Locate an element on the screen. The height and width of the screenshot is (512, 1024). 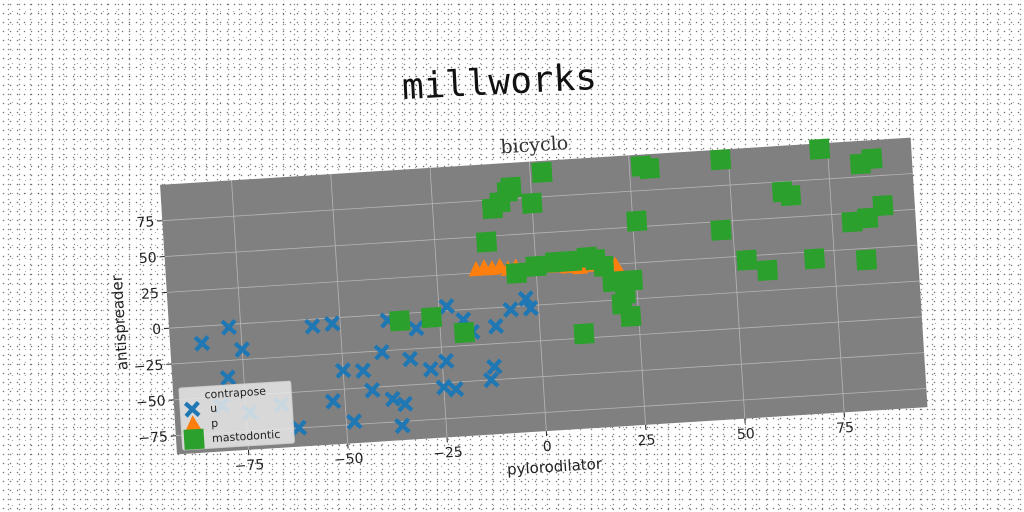
legend-label: mastodontic is located at coordinates (246, 436).